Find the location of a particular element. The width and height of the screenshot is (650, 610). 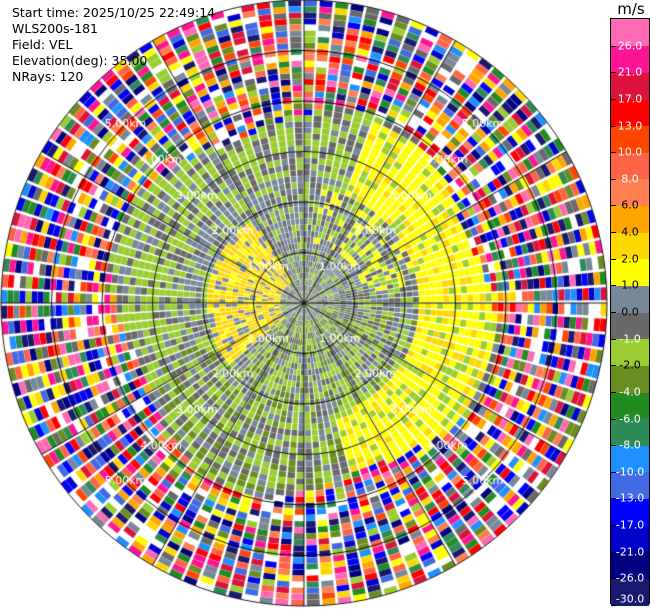

colorbar-tick-label: 0.0 is located at coordinates (630, 312).